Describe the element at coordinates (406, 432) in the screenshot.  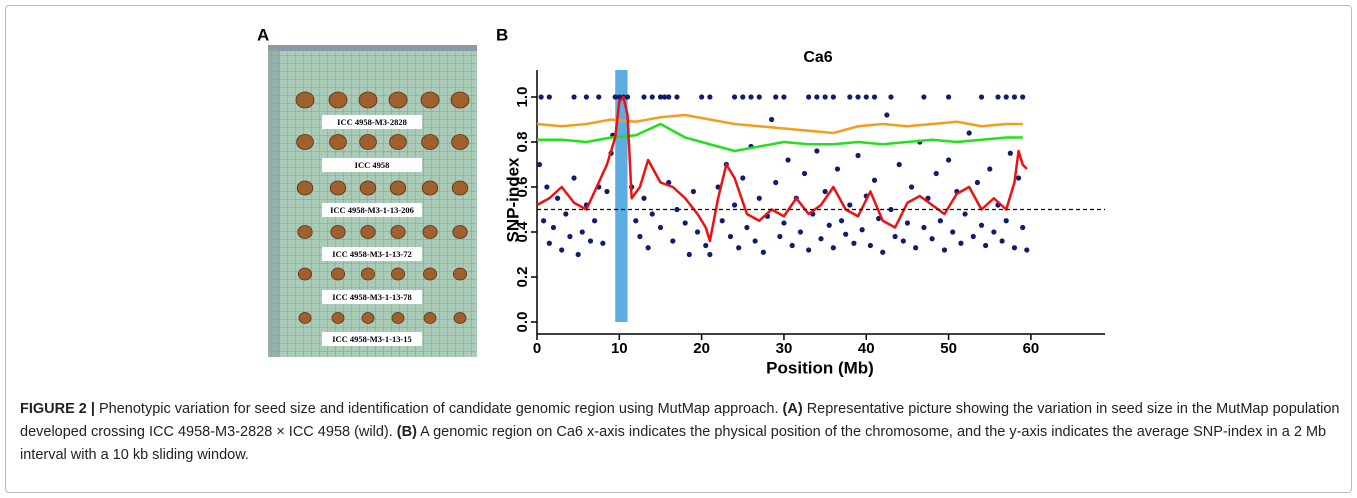
I see `caption-ref: (B)` at that location.